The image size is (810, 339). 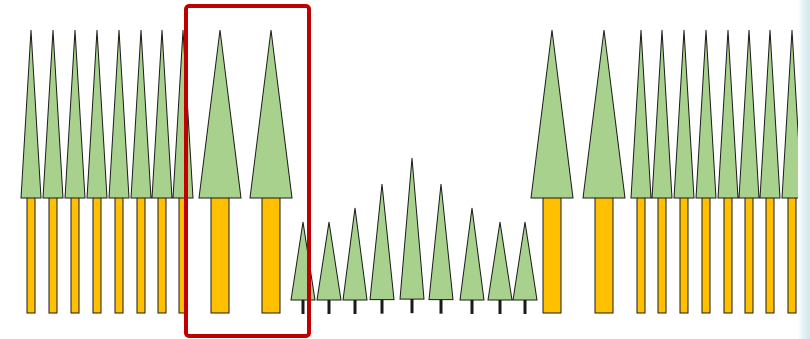 I want to click on short-trees-group, so click(x=414, y=235).